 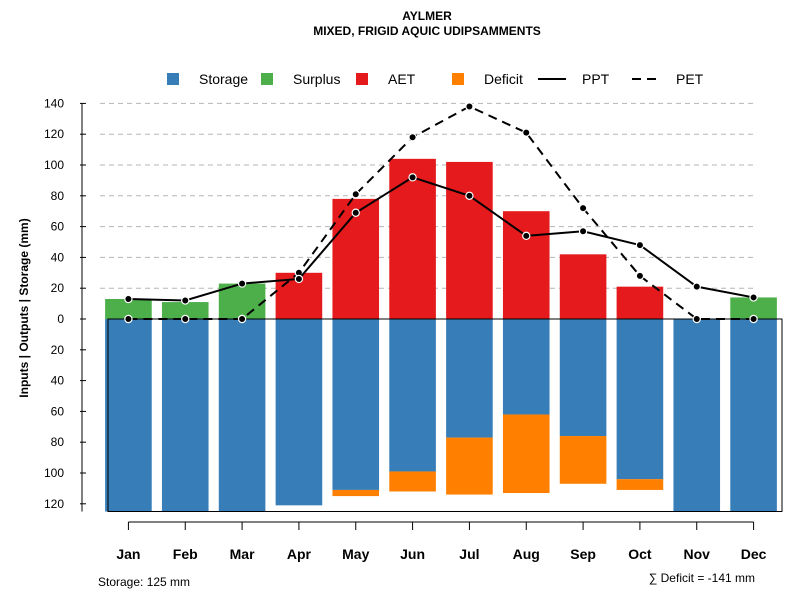 I want to click on x-tick-label-oct: Oct, so click(x=640, y=554).